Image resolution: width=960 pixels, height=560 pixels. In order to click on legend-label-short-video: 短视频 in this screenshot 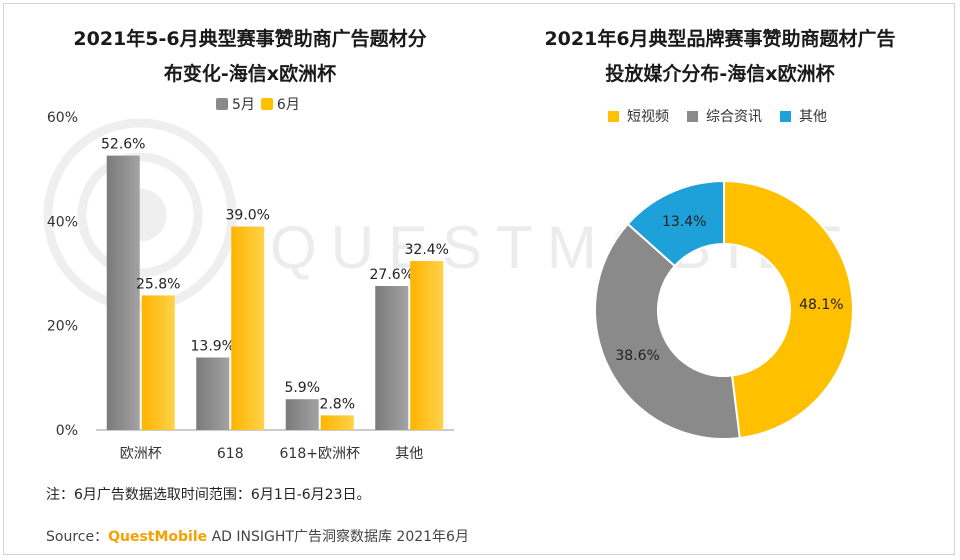, I will do `click(648, 117)`.